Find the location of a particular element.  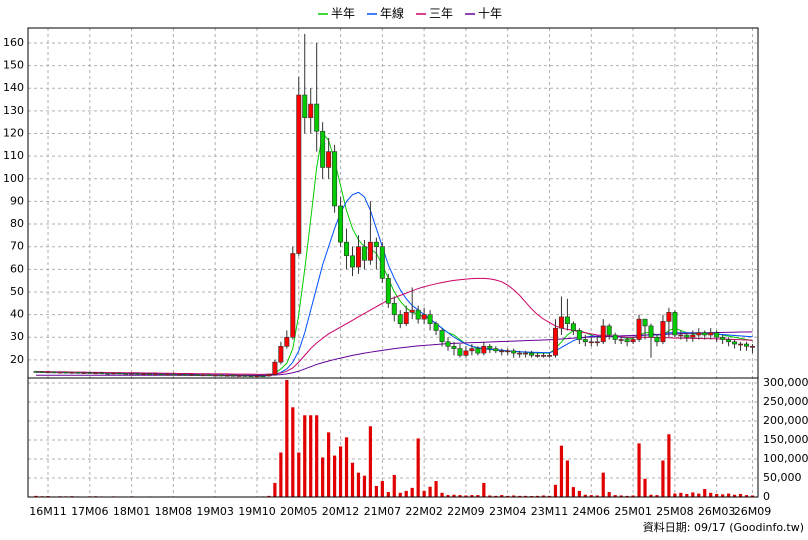

y-tick-label: 110 is located at coordinates (13, 155).